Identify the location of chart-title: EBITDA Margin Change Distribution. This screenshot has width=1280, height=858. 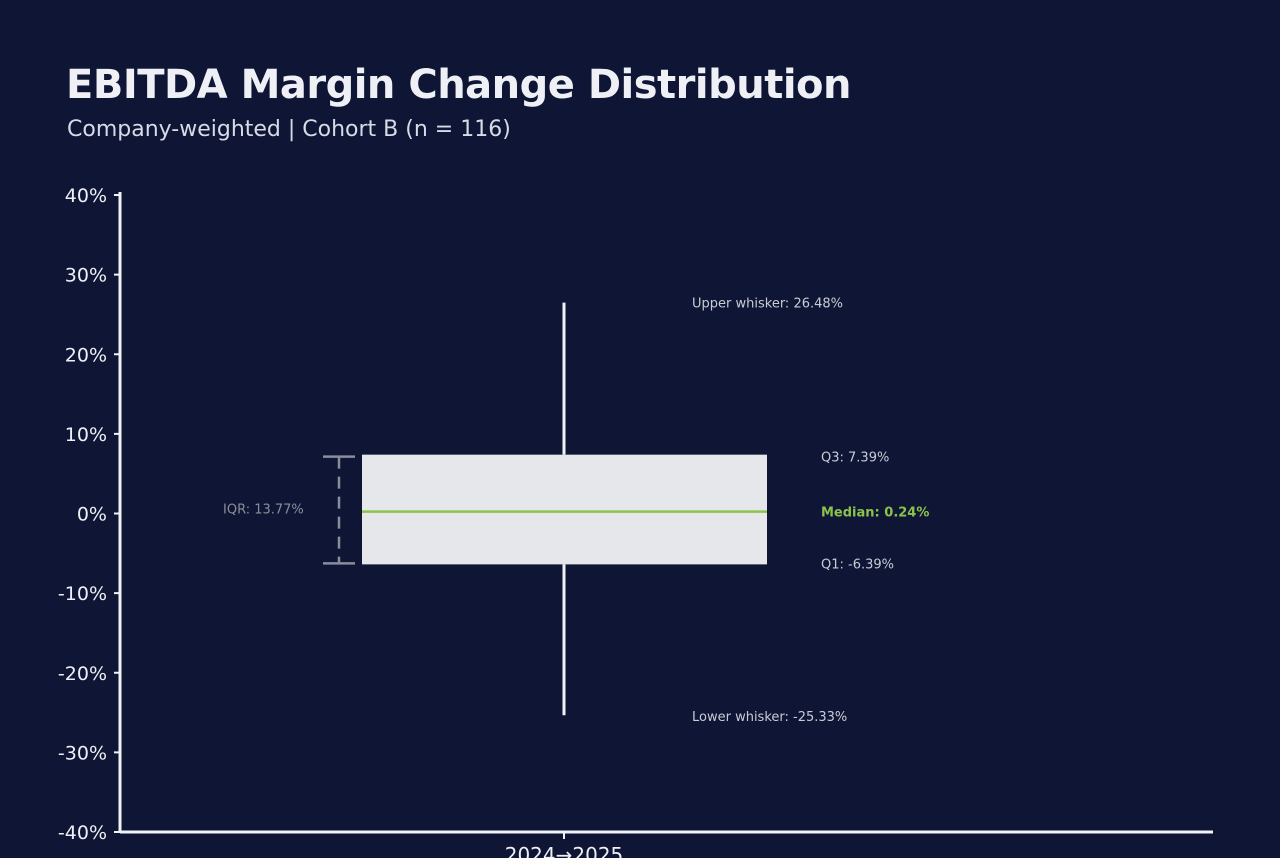
(459, 85).